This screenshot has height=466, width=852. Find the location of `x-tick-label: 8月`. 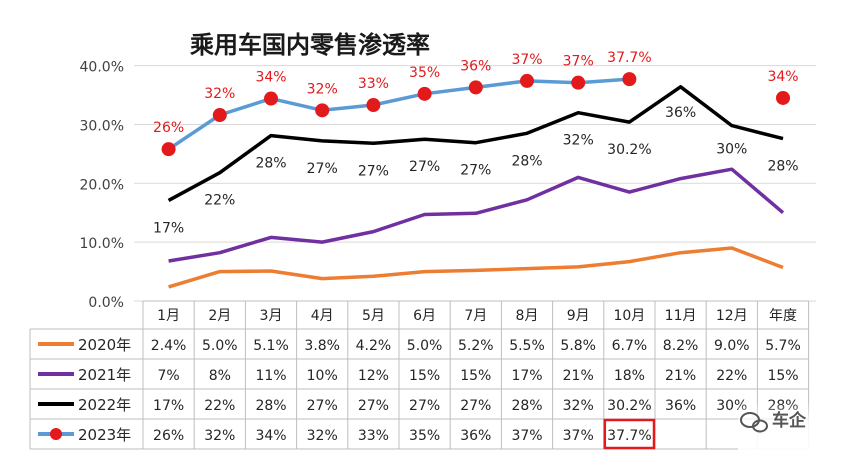

x-tick-label: 8月 is located at coordinates (527, 316).